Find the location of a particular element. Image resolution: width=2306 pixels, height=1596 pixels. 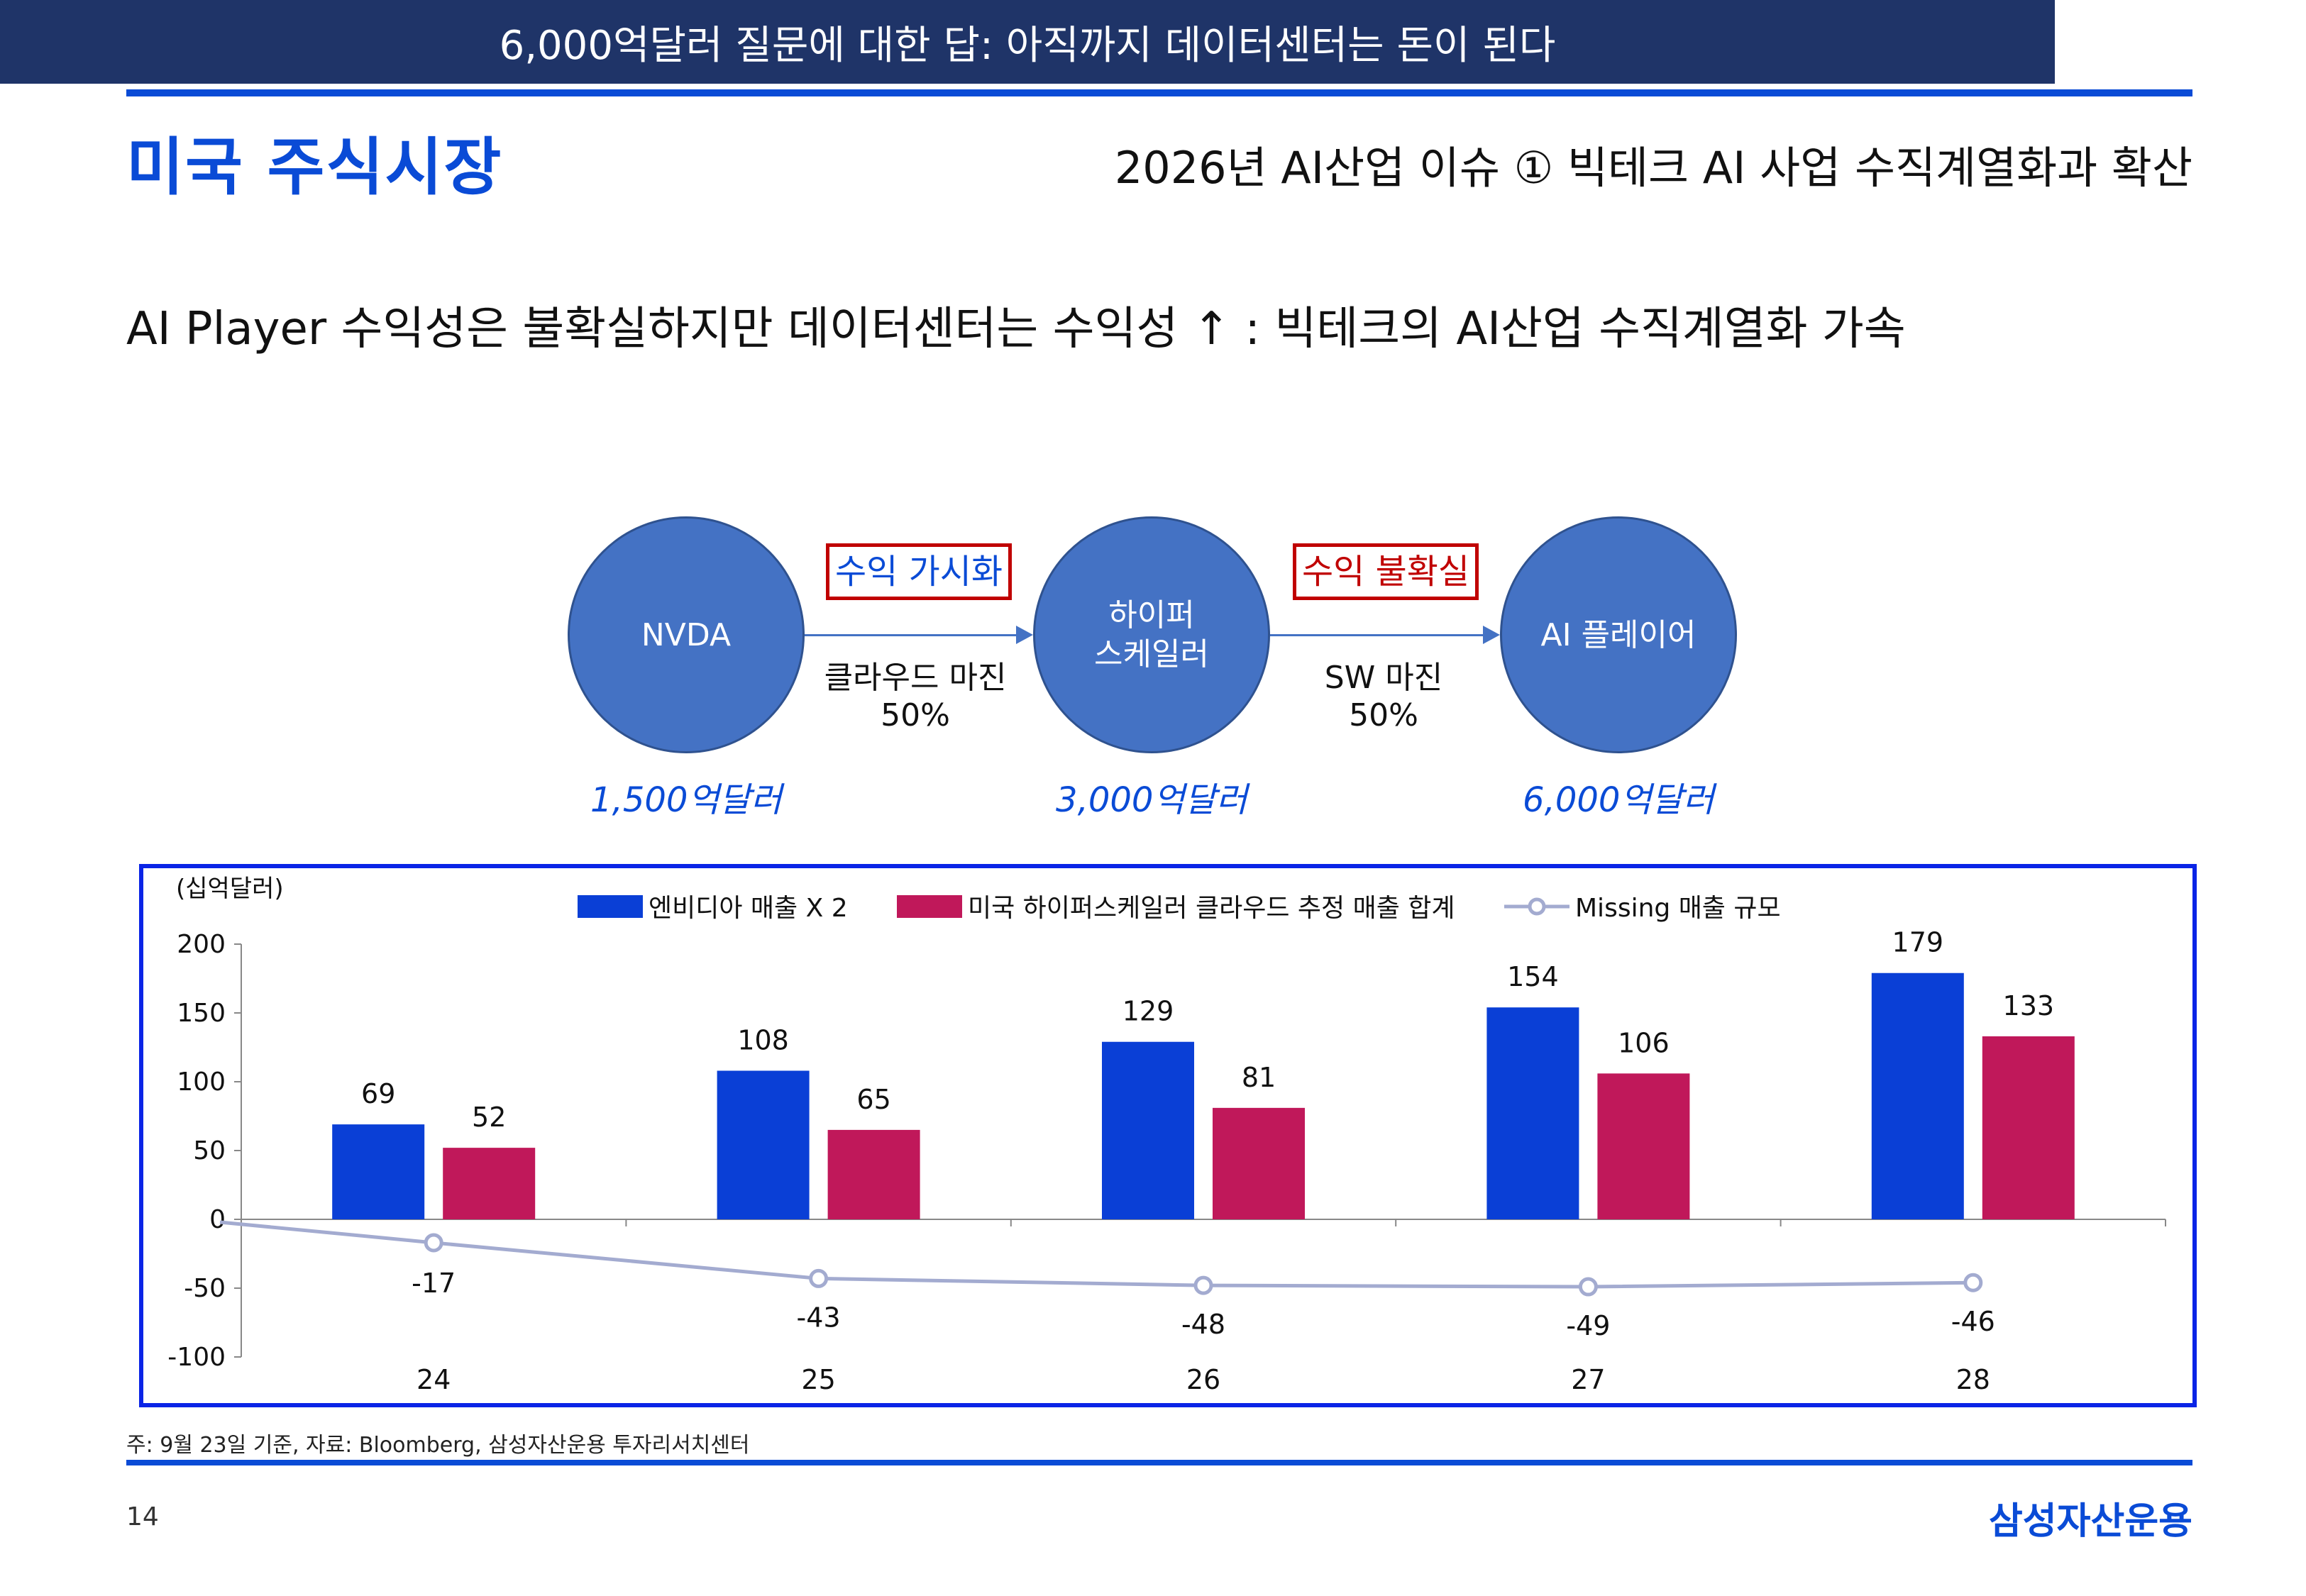

y-tick-label: 100 is located at coordinates (201, 1082).